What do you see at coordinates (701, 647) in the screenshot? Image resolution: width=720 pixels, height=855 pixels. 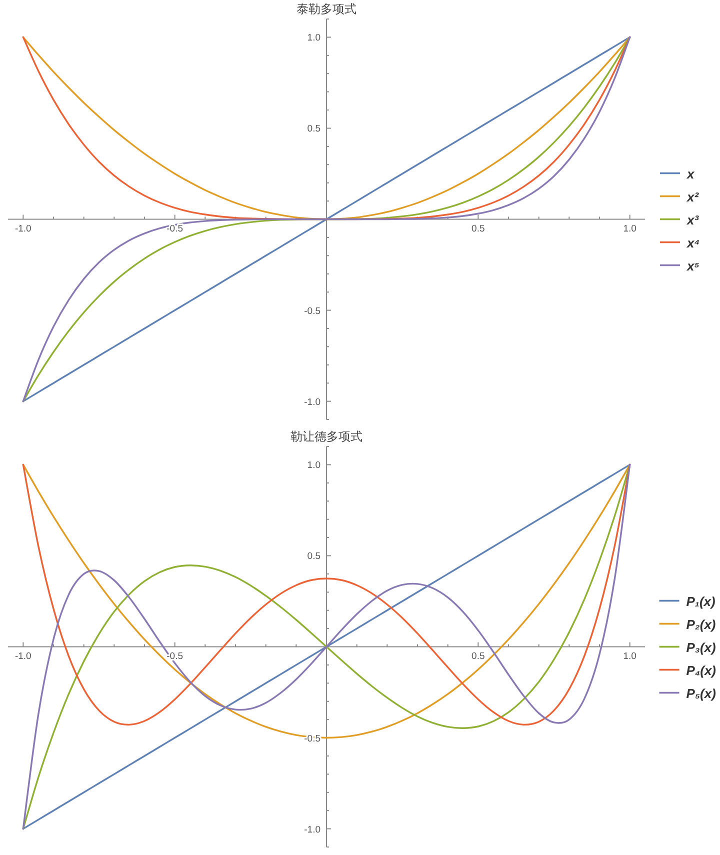 I see `legend-label: P₃(x)` at bounding box center [701, 647].